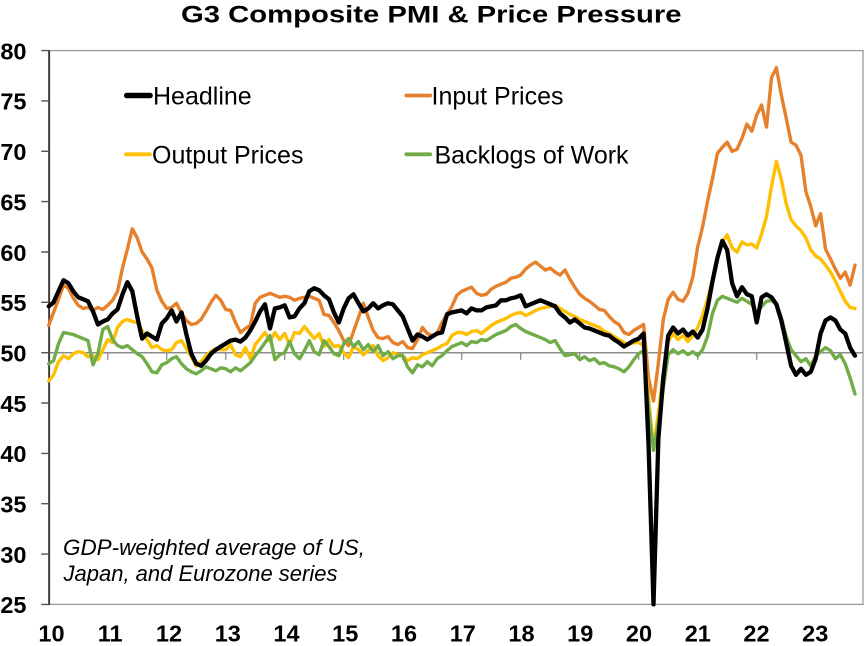 Image resolution: width=868 pixels, height=646 pixels. What do you see at coordinates (286, 633) in the screenshot?
I see `svg-text: 14` at bounding box center [286, 633].